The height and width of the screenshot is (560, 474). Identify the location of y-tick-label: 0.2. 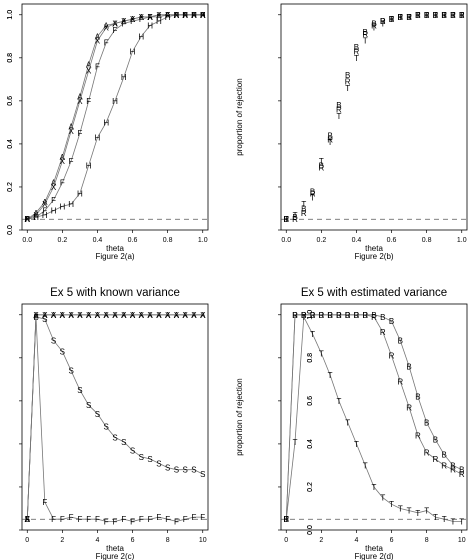
(310, 487).